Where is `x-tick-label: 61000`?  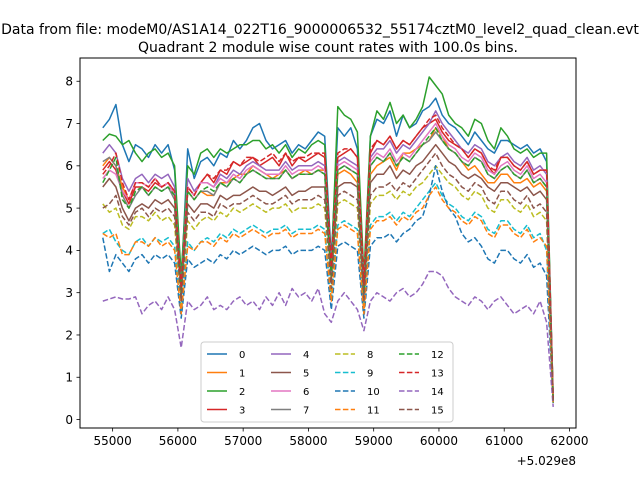
x-tick-label: 61000 is located at coordinates (504, 441).